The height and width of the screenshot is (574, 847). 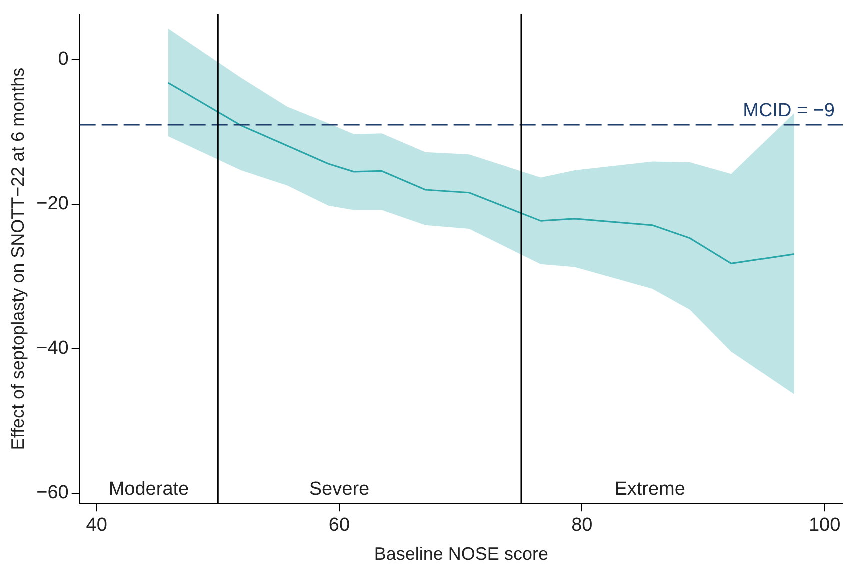 What do you see at coordinates (824, 525) in the screenshot?
I see `x-tick-label: 100` at bounding box center [824, 525].